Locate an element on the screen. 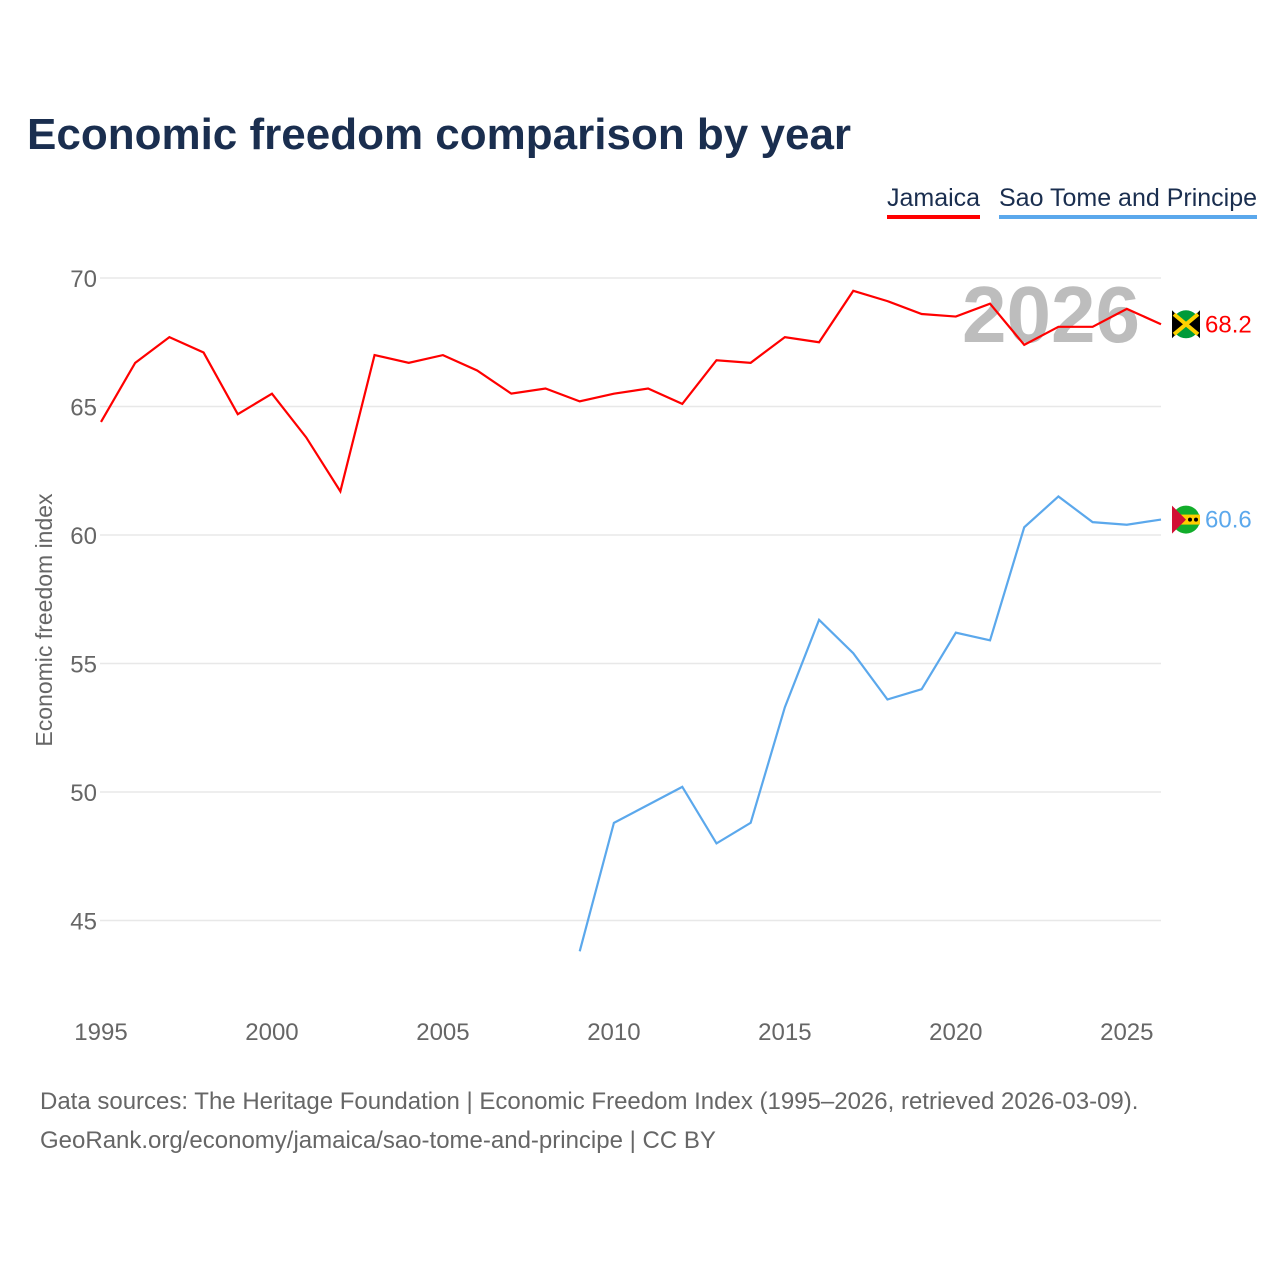  y-axis-label: Economic freedom index is located at coordinates (44, 620).